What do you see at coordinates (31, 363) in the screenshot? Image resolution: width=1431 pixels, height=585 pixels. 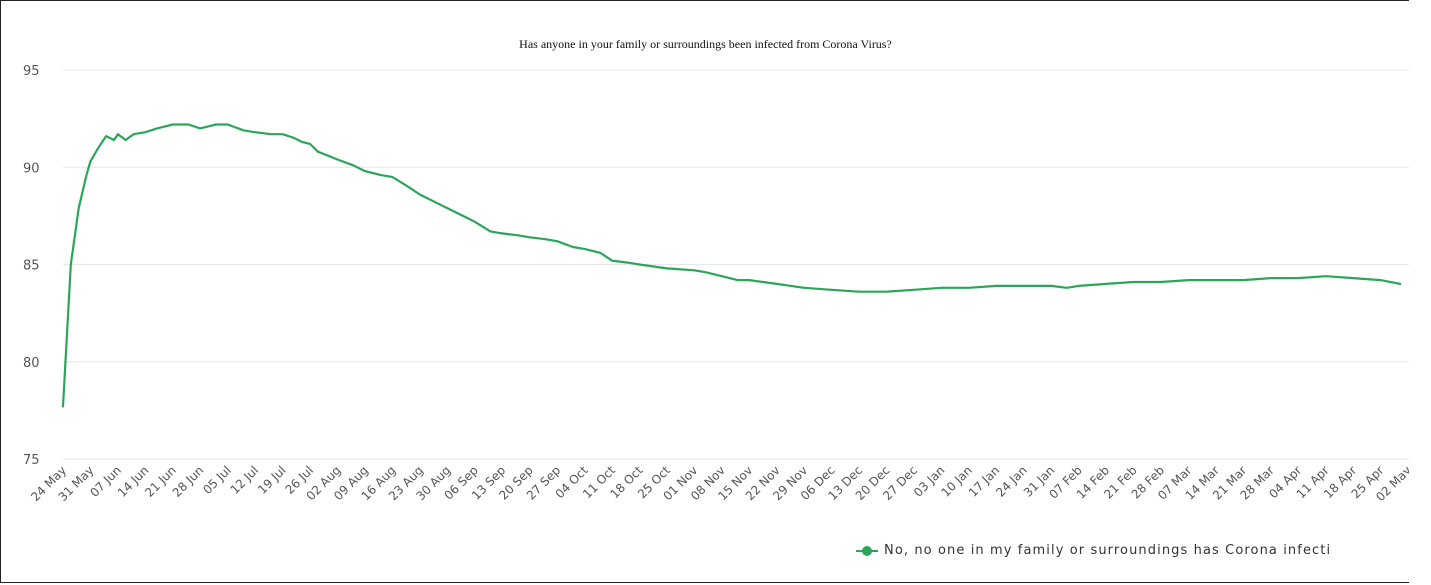 I see `y-tick-label: 80` at bounding box center [31, 363].